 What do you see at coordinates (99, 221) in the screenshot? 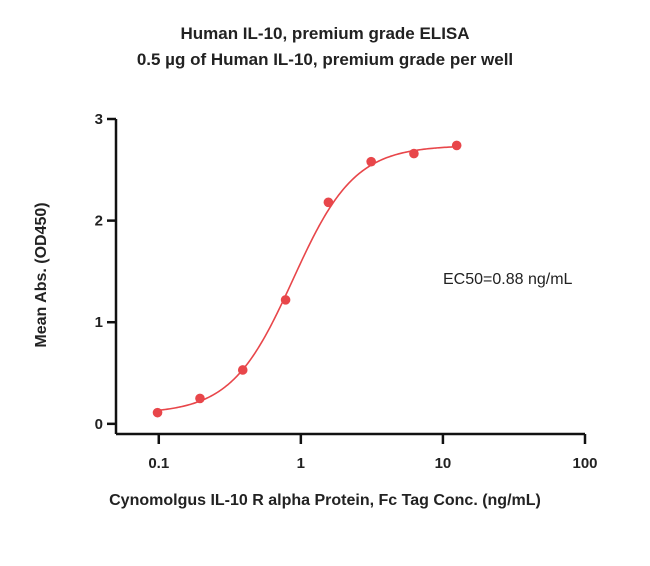
I see `y-tick-label: 2` at bounding box center [99, 221].